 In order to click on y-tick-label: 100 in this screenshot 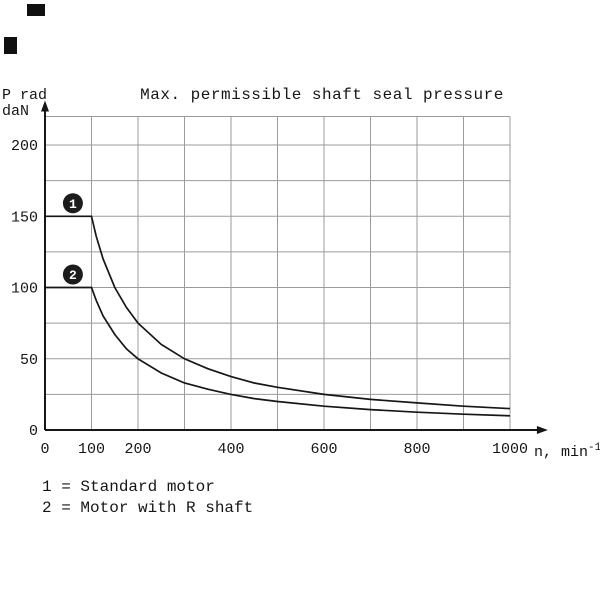, I will do `click(24, 289)`.